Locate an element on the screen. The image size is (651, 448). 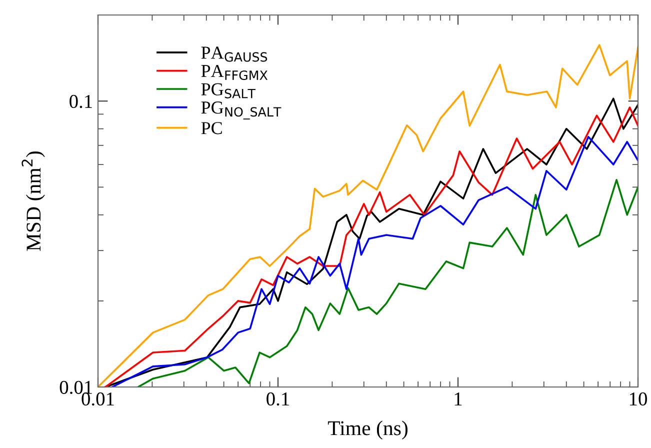
x-tick-label: 0.01 is located at coordinates (98, 399).